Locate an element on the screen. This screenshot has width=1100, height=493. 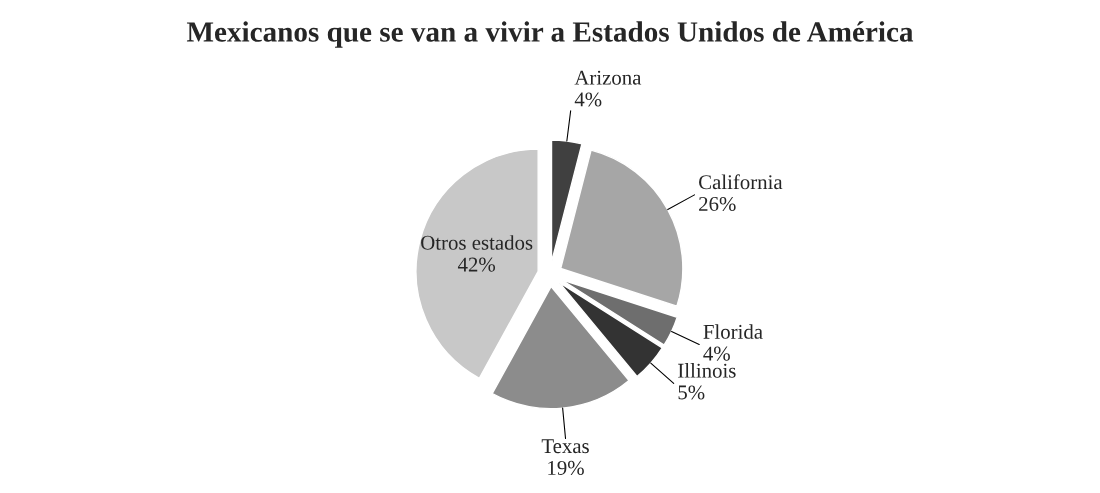
data-label: 19% is located at coordinates (566, 467).